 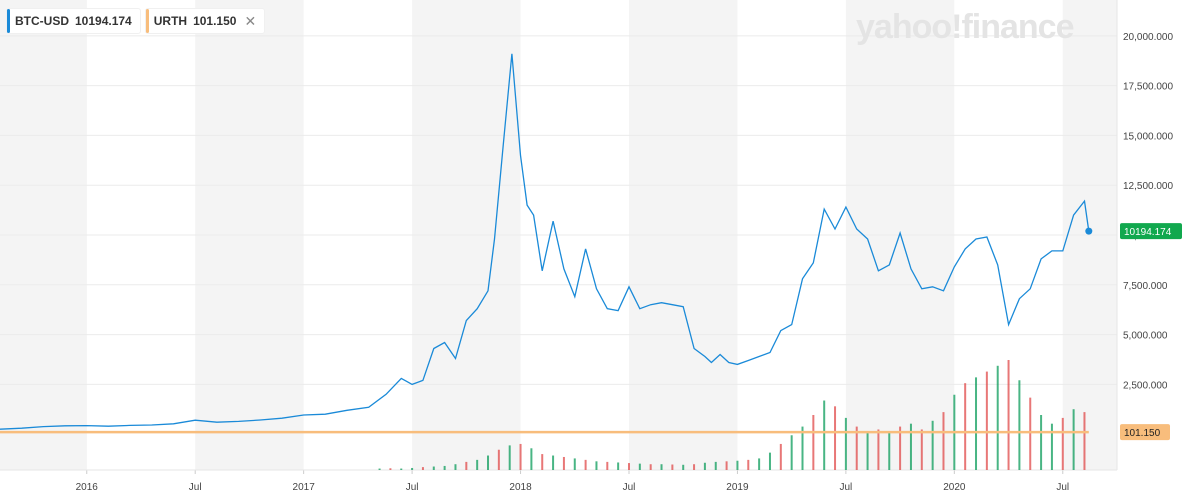 What do you see at coordinates (737, 487) in the screenshot?
I see `x-tick-label: 2019` at bounding box center [737, 487].